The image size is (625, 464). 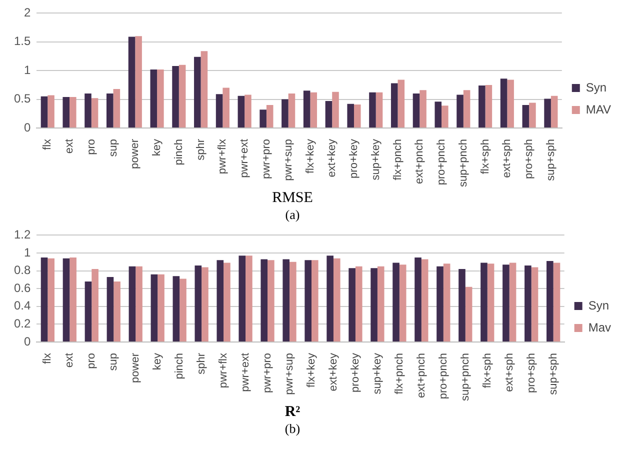 I want to click on legend-label: Mav, so click(x=599, y=327).